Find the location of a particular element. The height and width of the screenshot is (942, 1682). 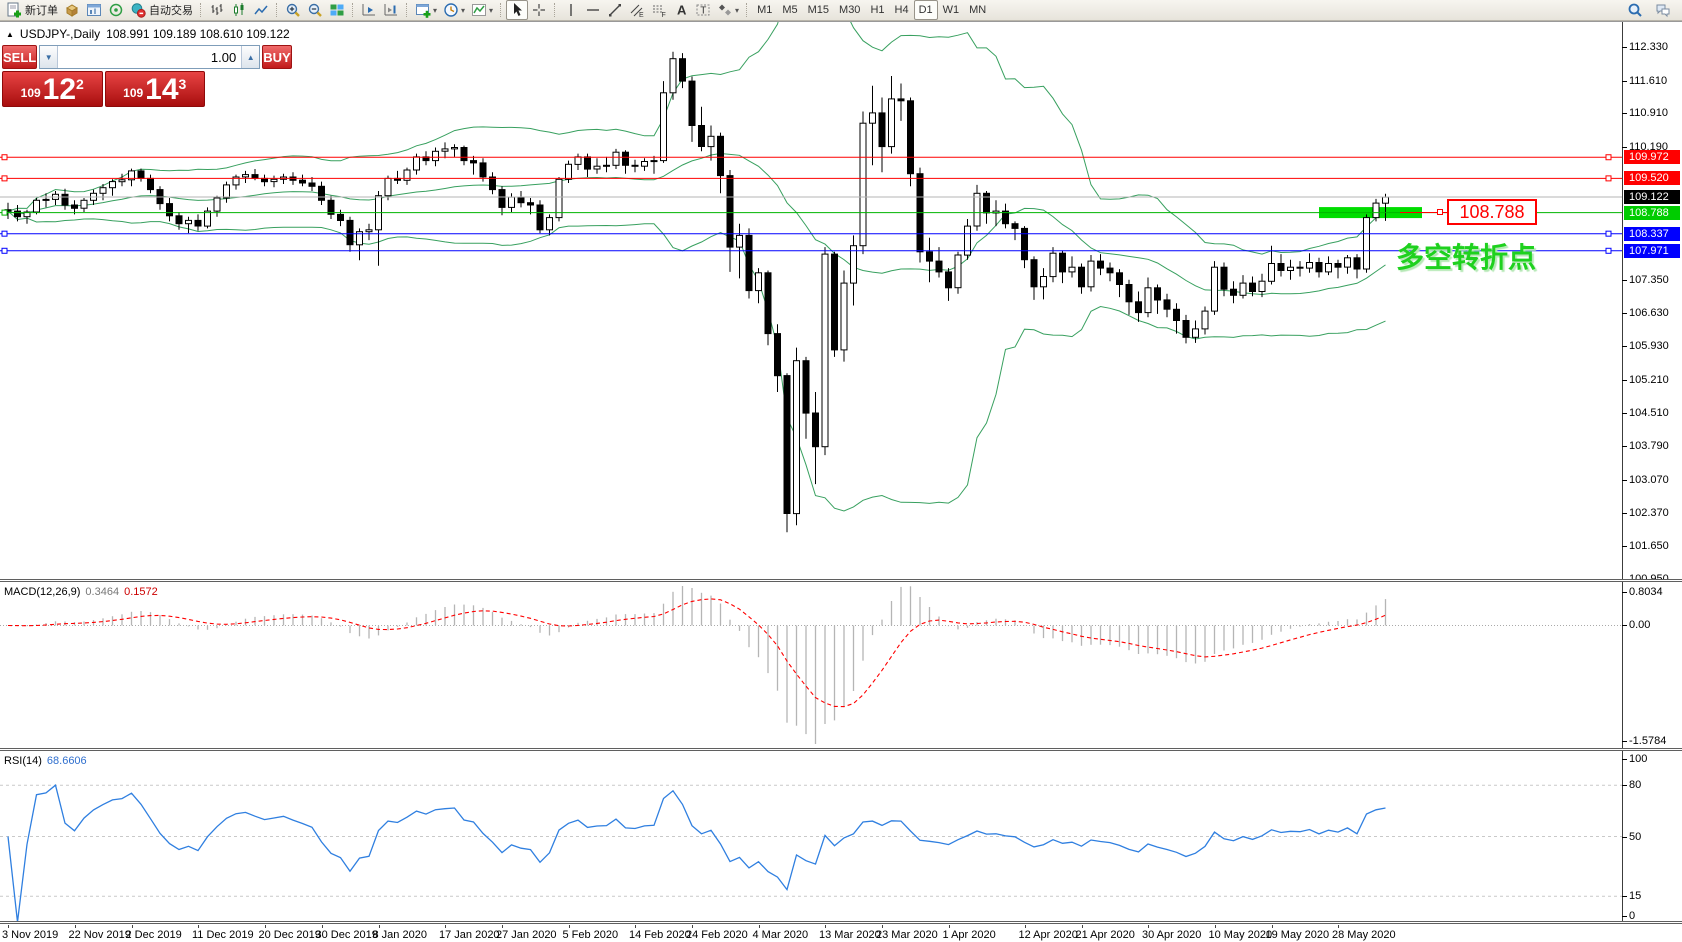

price-tick-label: 101.650 is located at coordinates (1649, 546).